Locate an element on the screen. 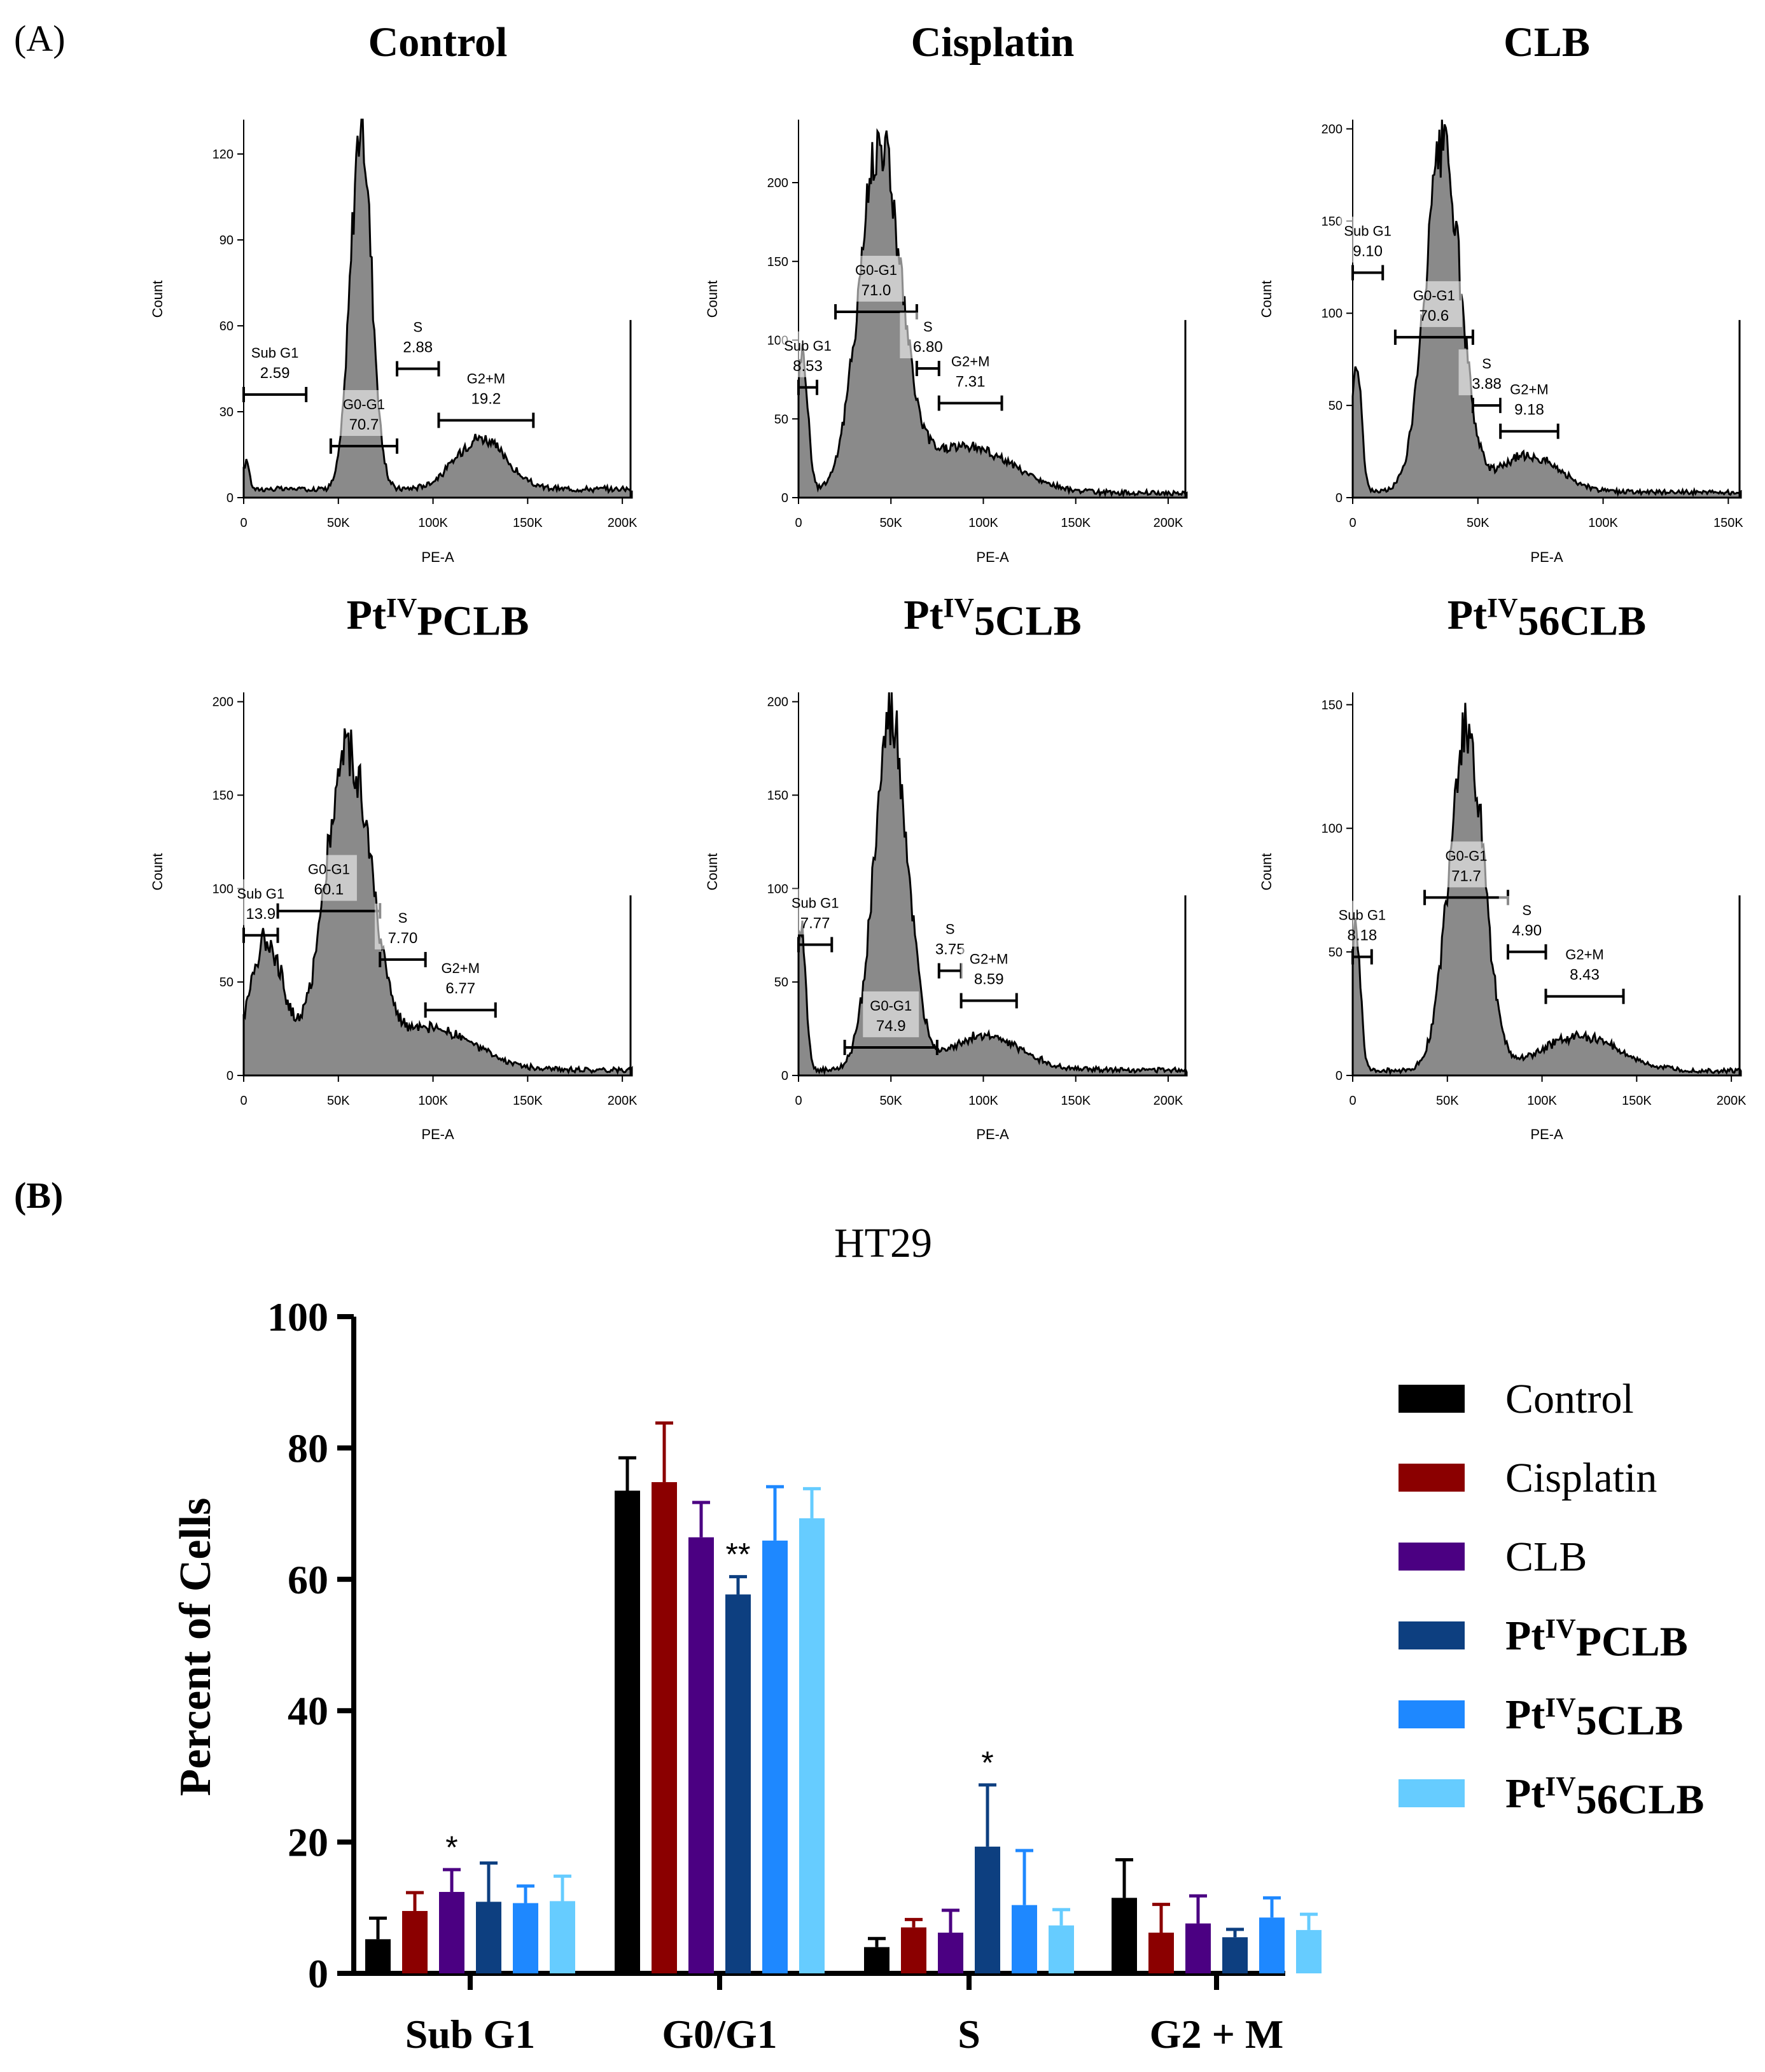 This screenshot has height=2072, width=1765. category-label-sub-g1: Sub G1 is located at coordinates (471, 2034).